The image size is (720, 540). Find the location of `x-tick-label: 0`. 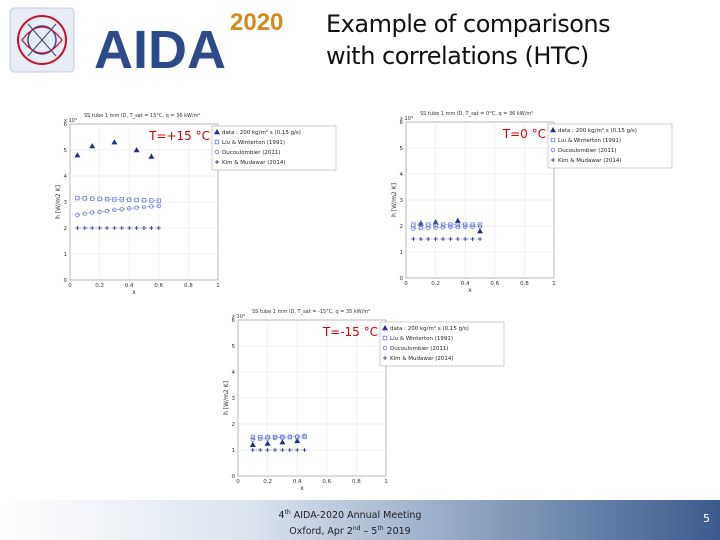

x-tick-label: 0 is located at coordinates (238, 482).